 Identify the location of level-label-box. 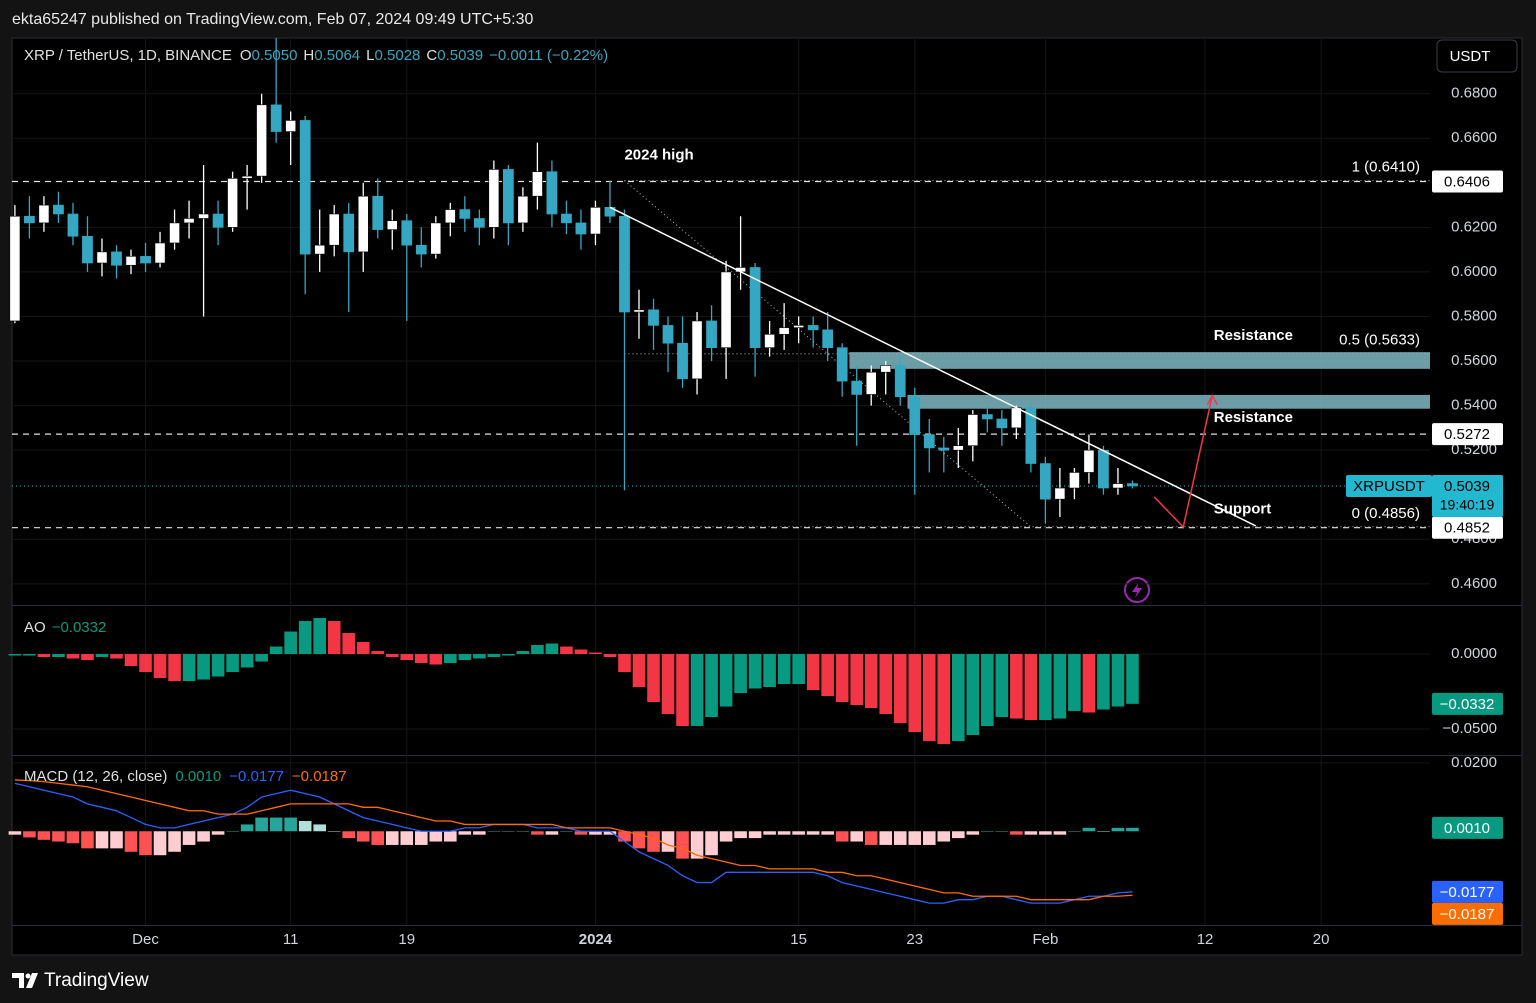
(1467, 434).